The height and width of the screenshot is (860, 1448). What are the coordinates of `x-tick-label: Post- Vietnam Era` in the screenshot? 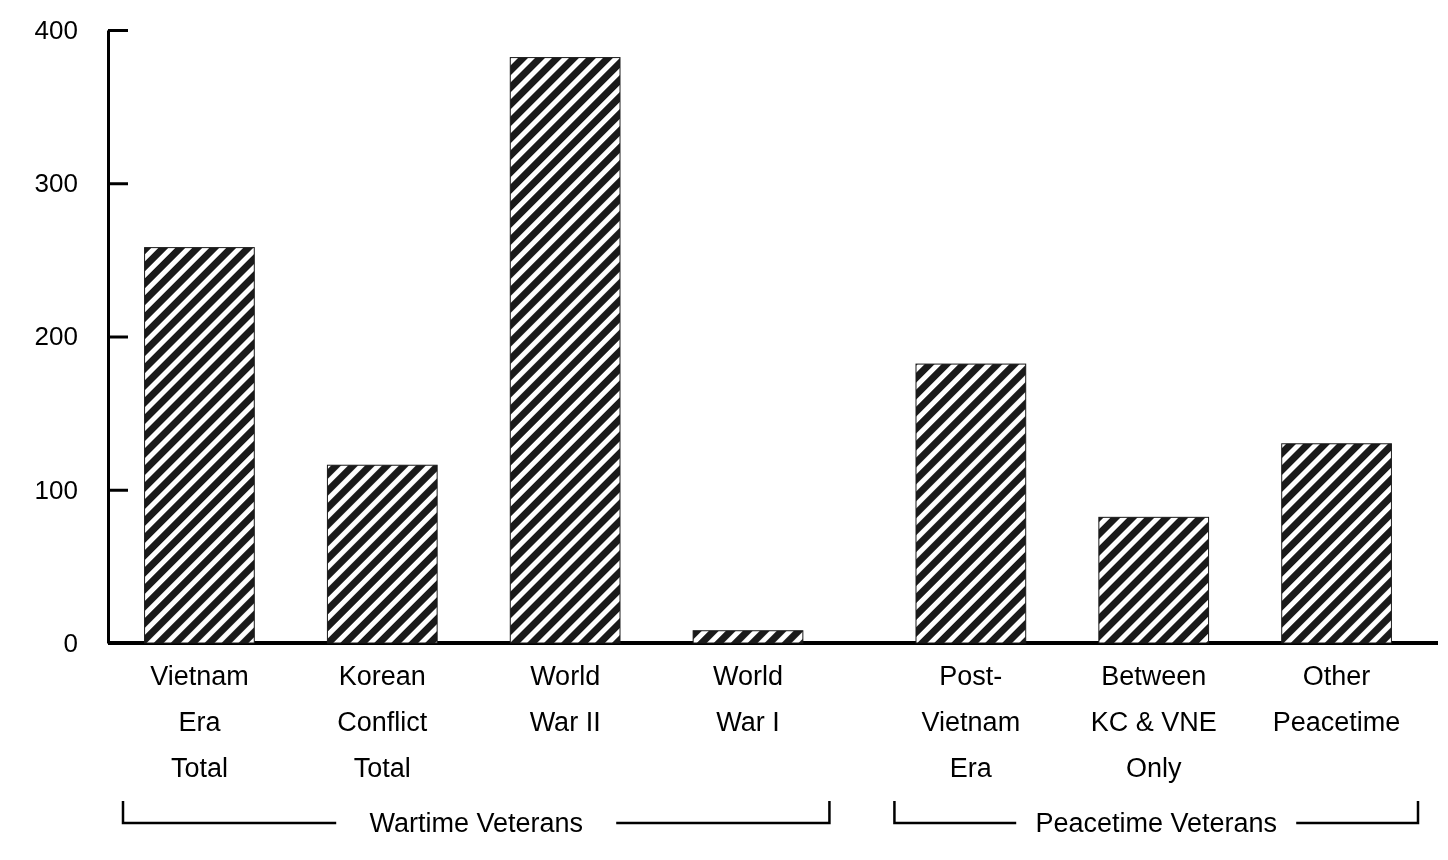 It's located at (971, 722).